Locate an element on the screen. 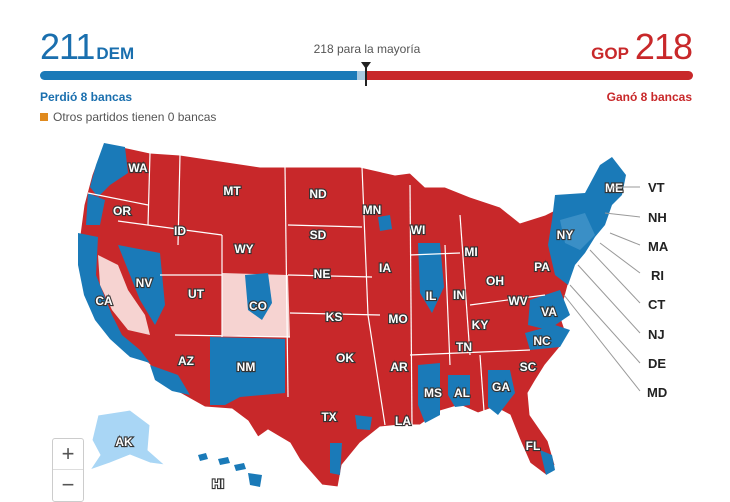 This screenshot has width=730, height=502. zoom-out-button: − is located at coordinates (68, 484).